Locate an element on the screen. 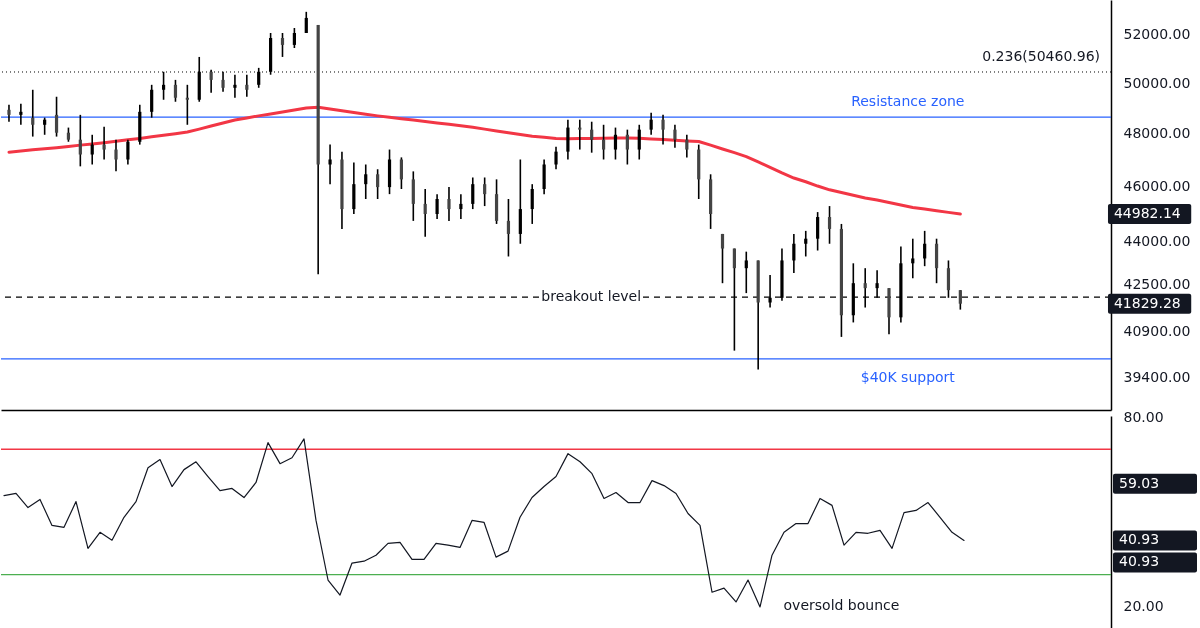 The height and width of the screenshot is (628, 1200). ref-line-label: breakout level is located at coordinates (591, 296).